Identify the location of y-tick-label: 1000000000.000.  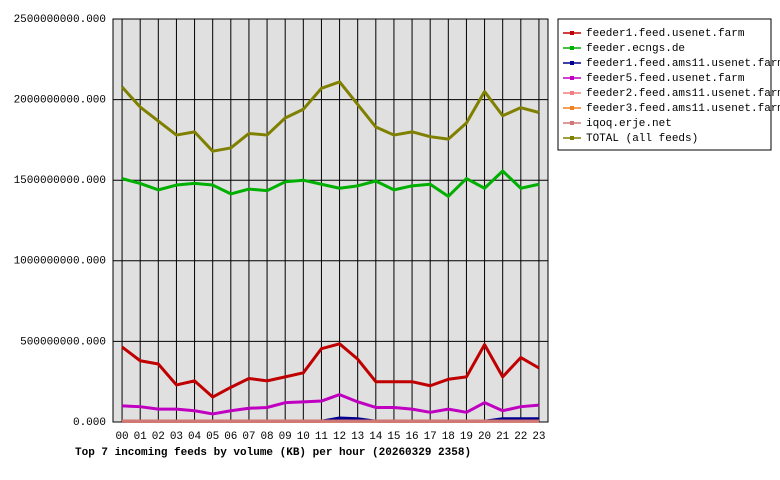
(60, 262).